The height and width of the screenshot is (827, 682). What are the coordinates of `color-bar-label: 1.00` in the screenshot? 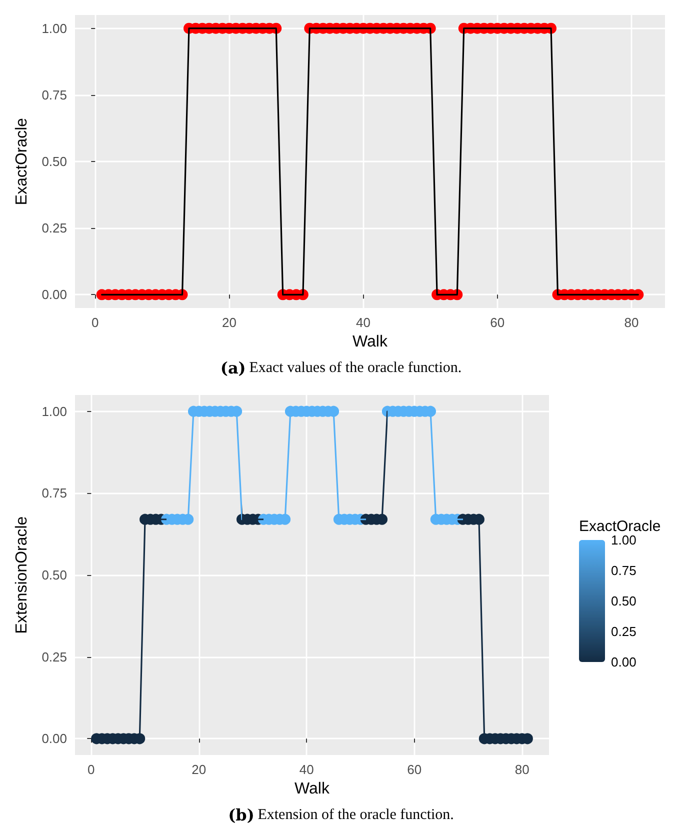 It's located at (623, 540).